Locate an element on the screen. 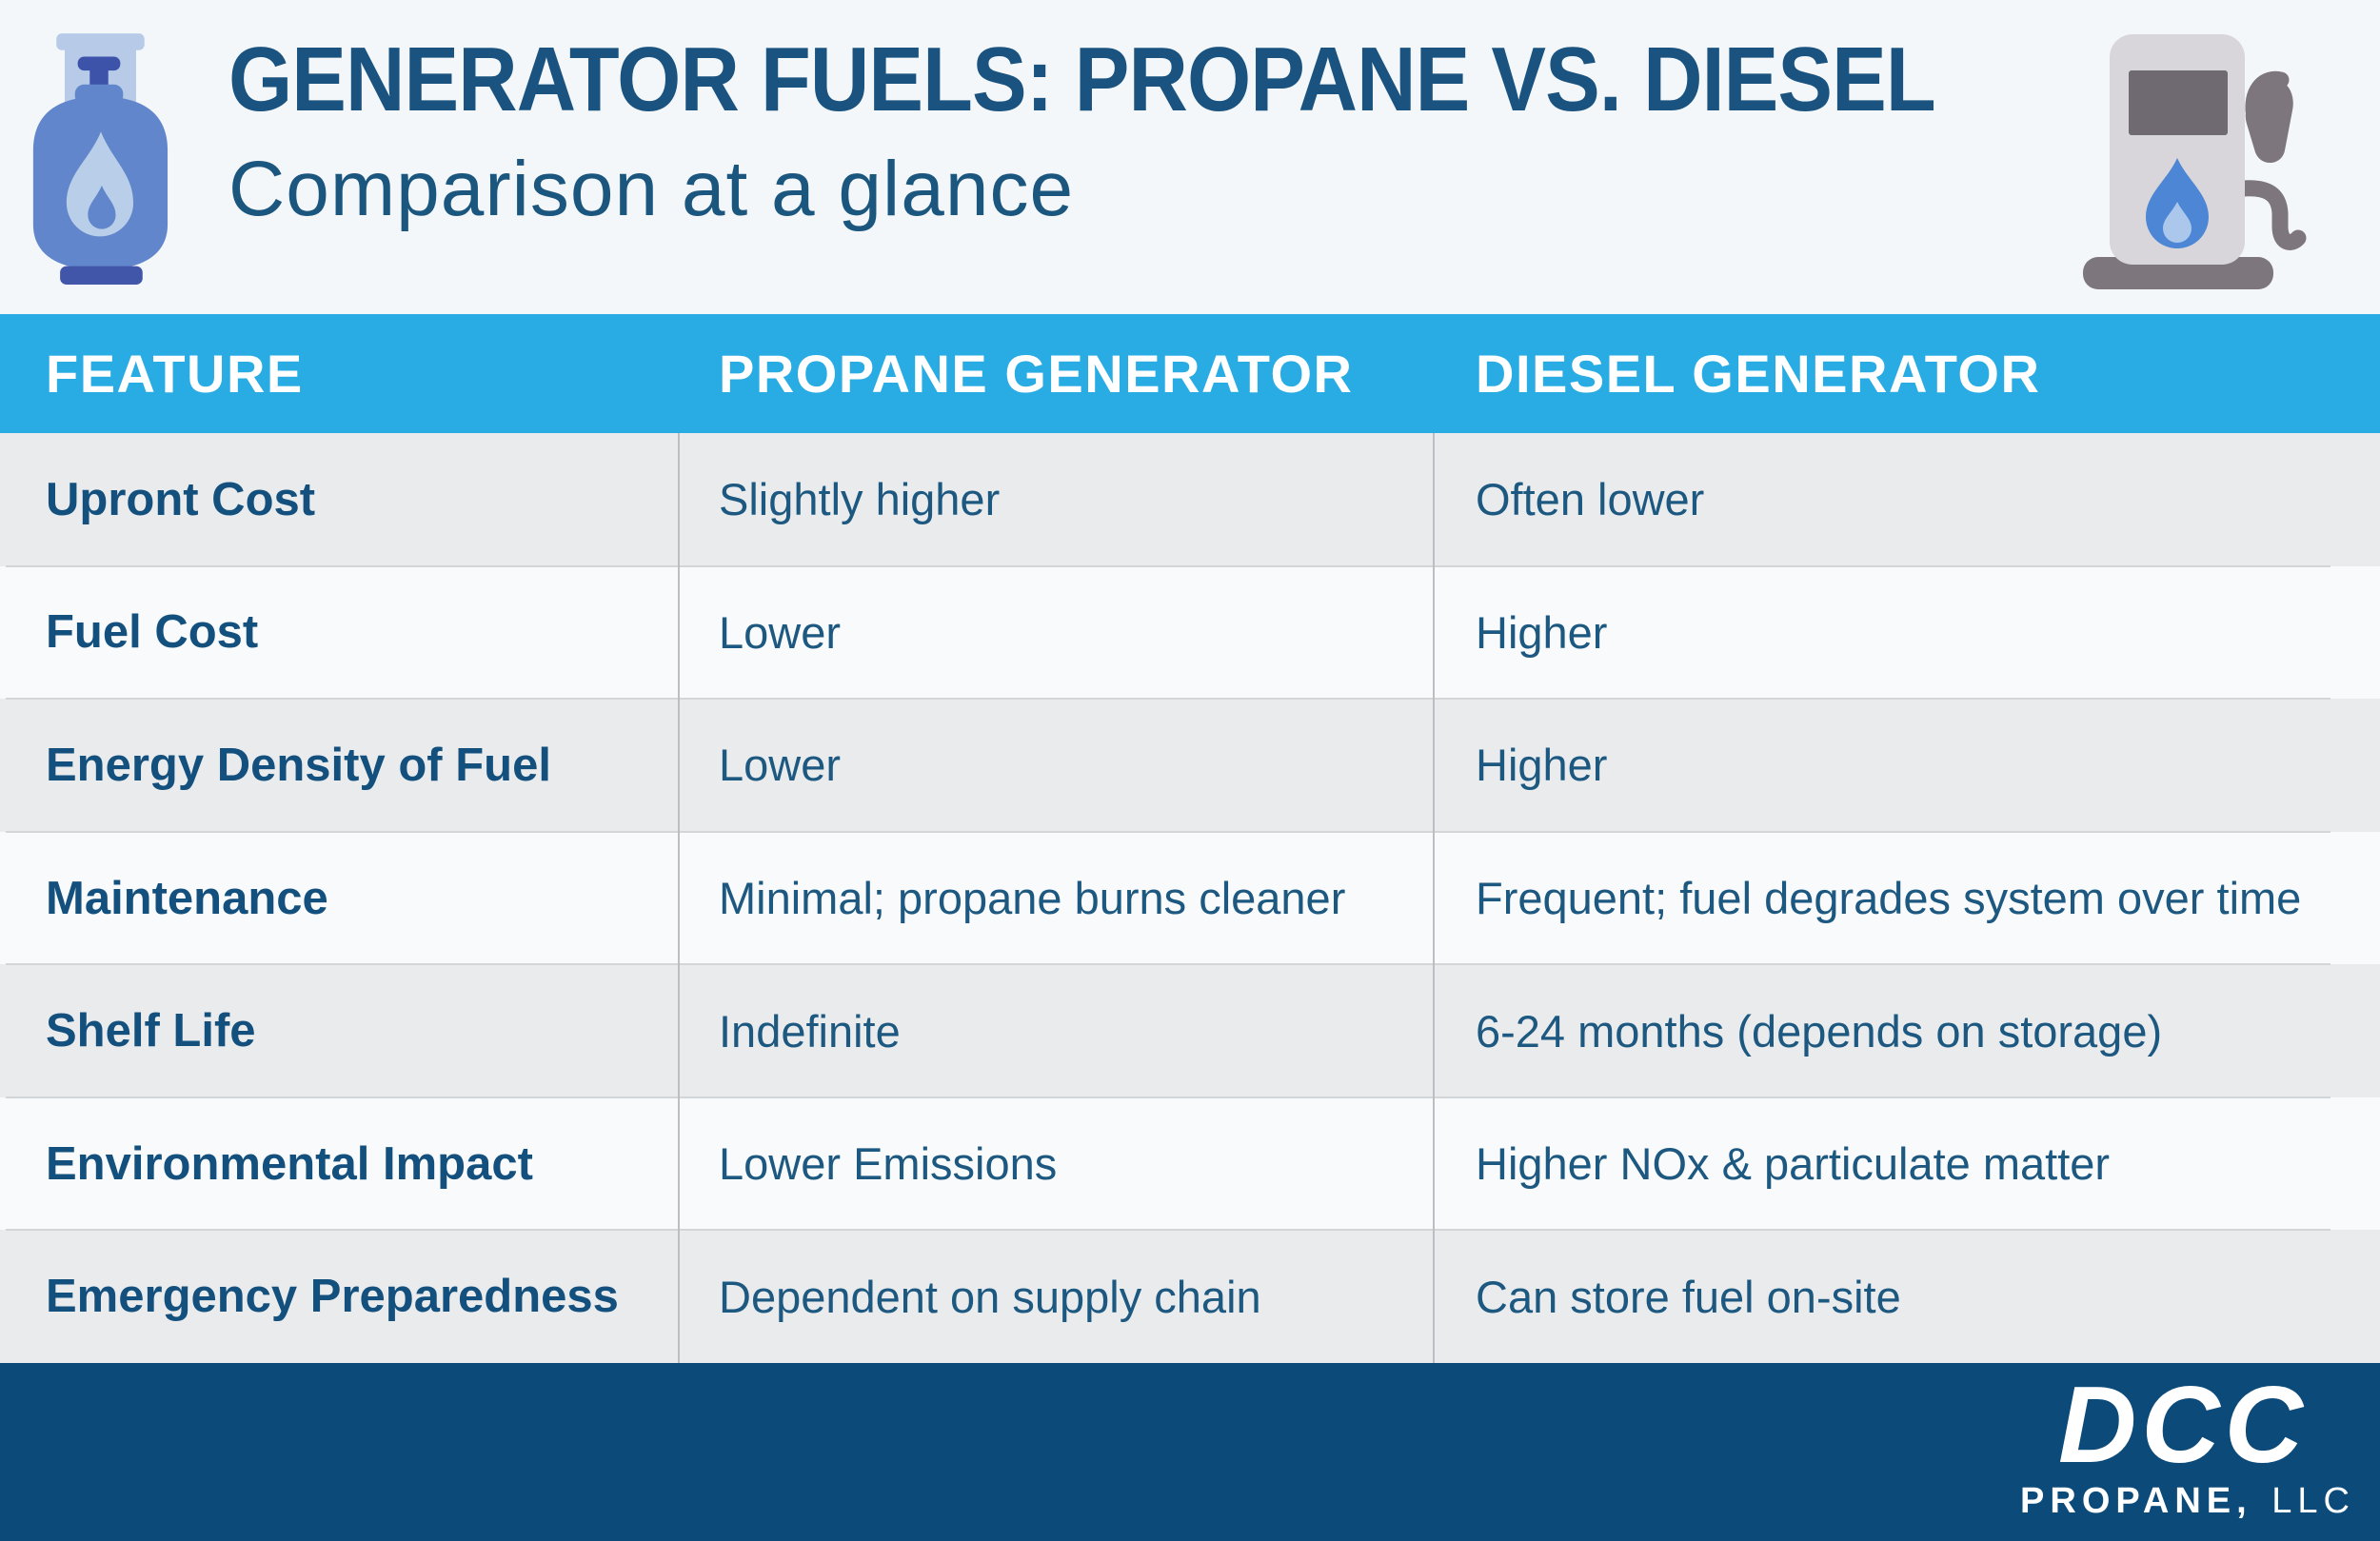  page-title: GENERATOR FUELS: PROPANE VS. DIESEL is located at coordinates (1082, 79).